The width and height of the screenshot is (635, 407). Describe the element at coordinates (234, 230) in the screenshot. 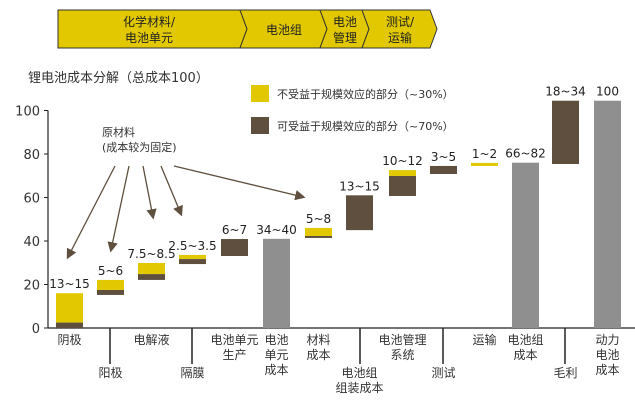

I see `bar-value-label: 6~7` at that location.